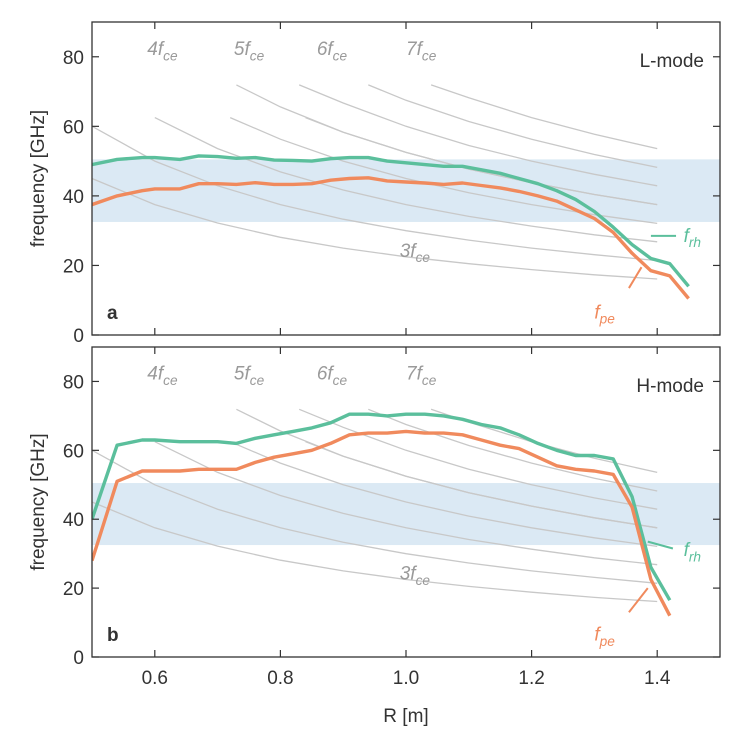 The width and height of the screenshot is (747, 747). What do you see at coordinates (670, 386) in the screenshot?
I see `mode-label: H-mode` at bounding box center [670, 386].